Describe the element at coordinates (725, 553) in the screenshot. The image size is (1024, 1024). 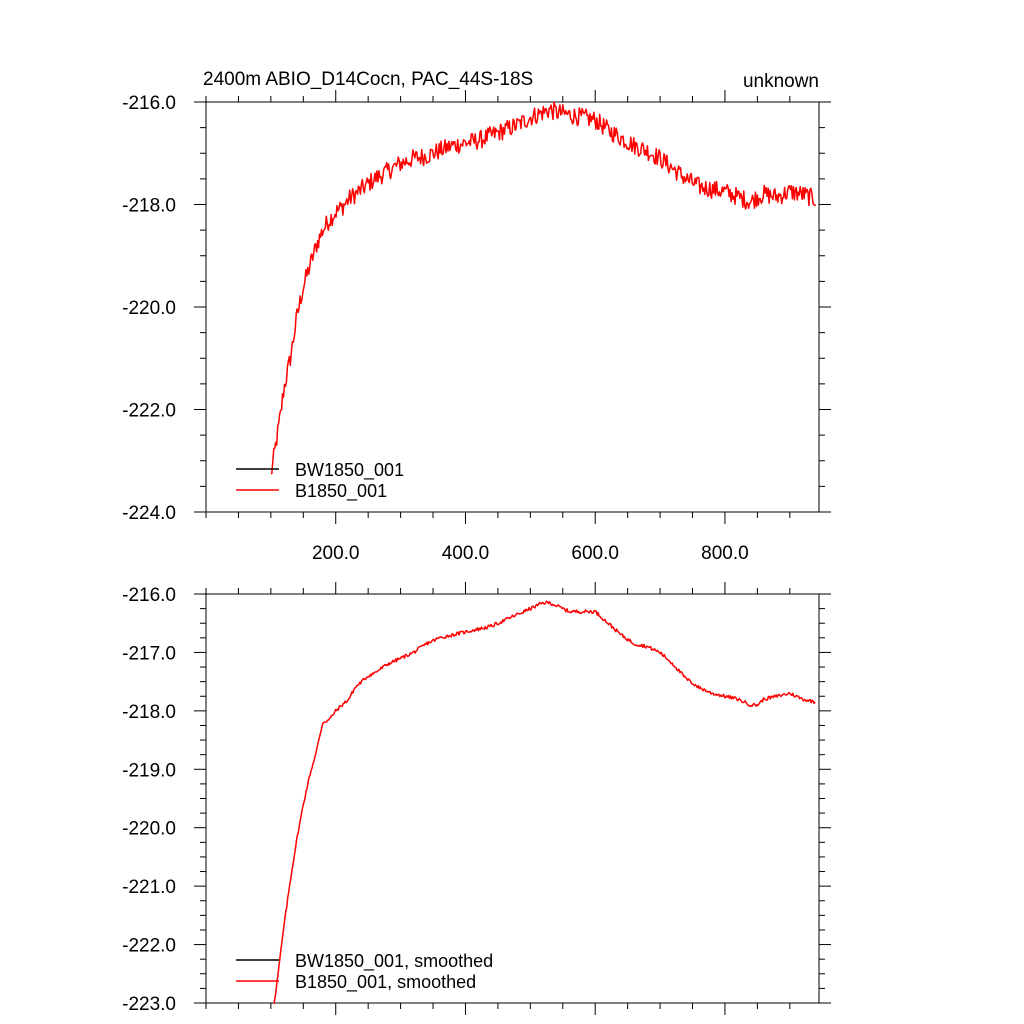
I see `x-tick-label: 800.0` at that location.